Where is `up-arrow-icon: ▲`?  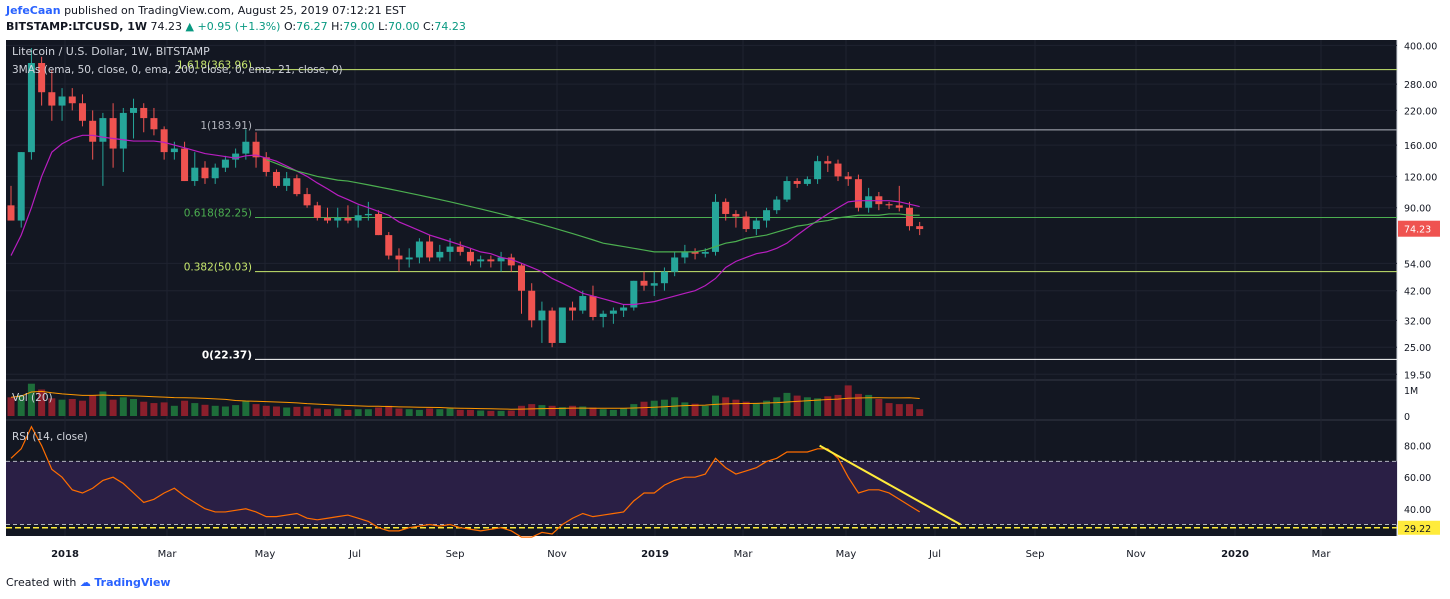 up-arrow-icon: ▲ is located at coordinates (189, 26).